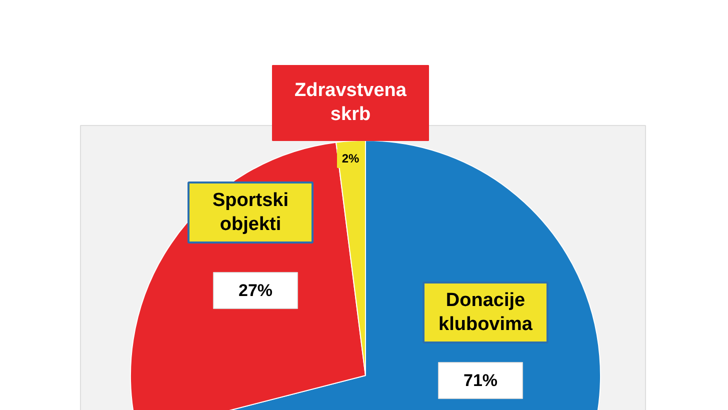 This screenshot has height=410, width=728. I want to click on slice-label: Zdravstvena skrb, so click(350, 102).